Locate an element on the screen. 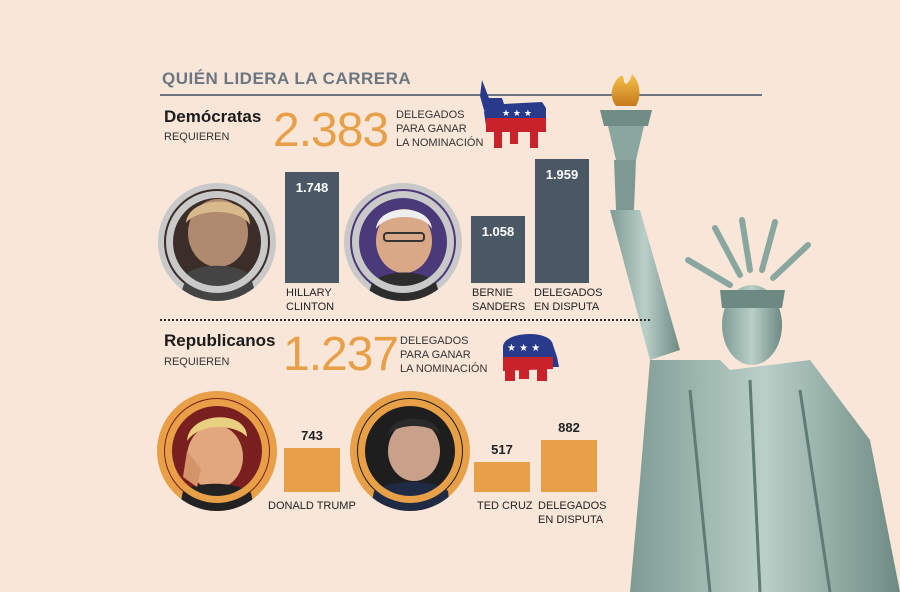 This screenshot has height=592, width=900. value-label-rep-disputa: 882 is located at coordinates (569, 427).